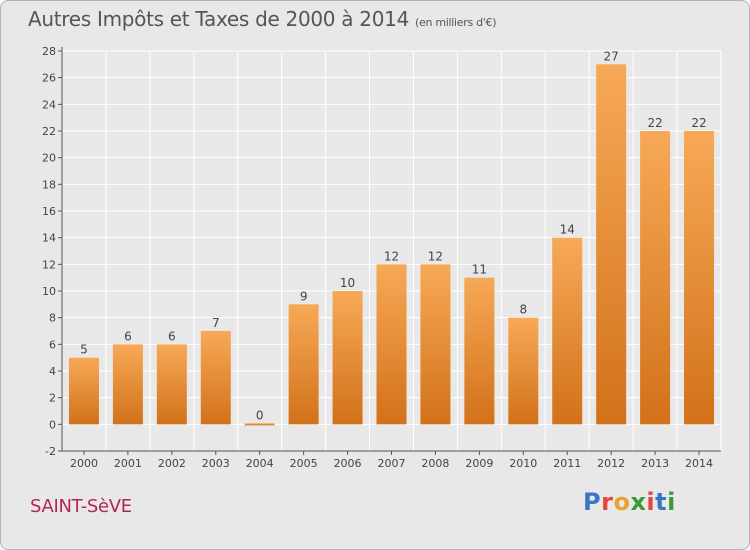 This screenshot has height=550, width=750. Describe the element at coordinates (127, 384) in the screenshot. I see `bar-2001` at that location.